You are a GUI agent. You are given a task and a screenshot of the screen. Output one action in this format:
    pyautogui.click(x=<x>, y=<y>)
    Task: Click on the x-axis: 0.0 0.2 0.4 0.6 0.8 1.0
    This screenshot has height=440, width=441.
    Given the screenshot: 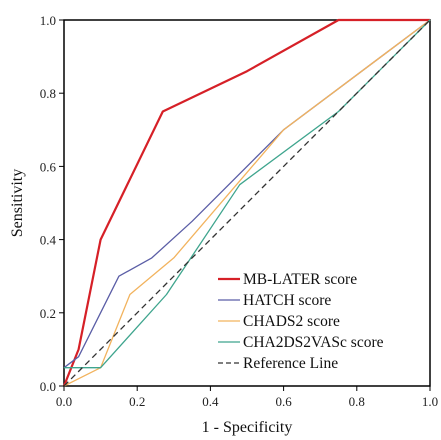 What is the action you would take?
    pyautogui.click(x=247, y=397)
    